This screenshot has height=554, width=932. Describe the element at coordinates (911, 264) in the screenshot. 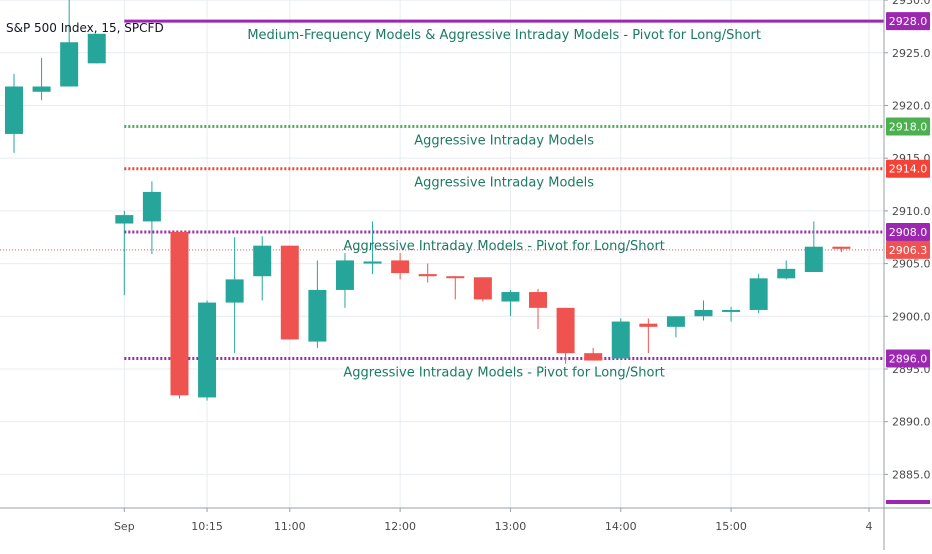

I see `y-tick-label: 2905.0` at that location.